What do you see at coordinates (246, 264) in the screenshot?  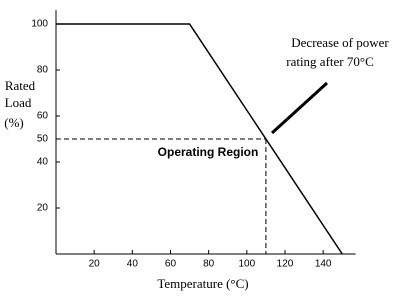 I see `x-tick-label: 100` at bounding box center [246, 264].